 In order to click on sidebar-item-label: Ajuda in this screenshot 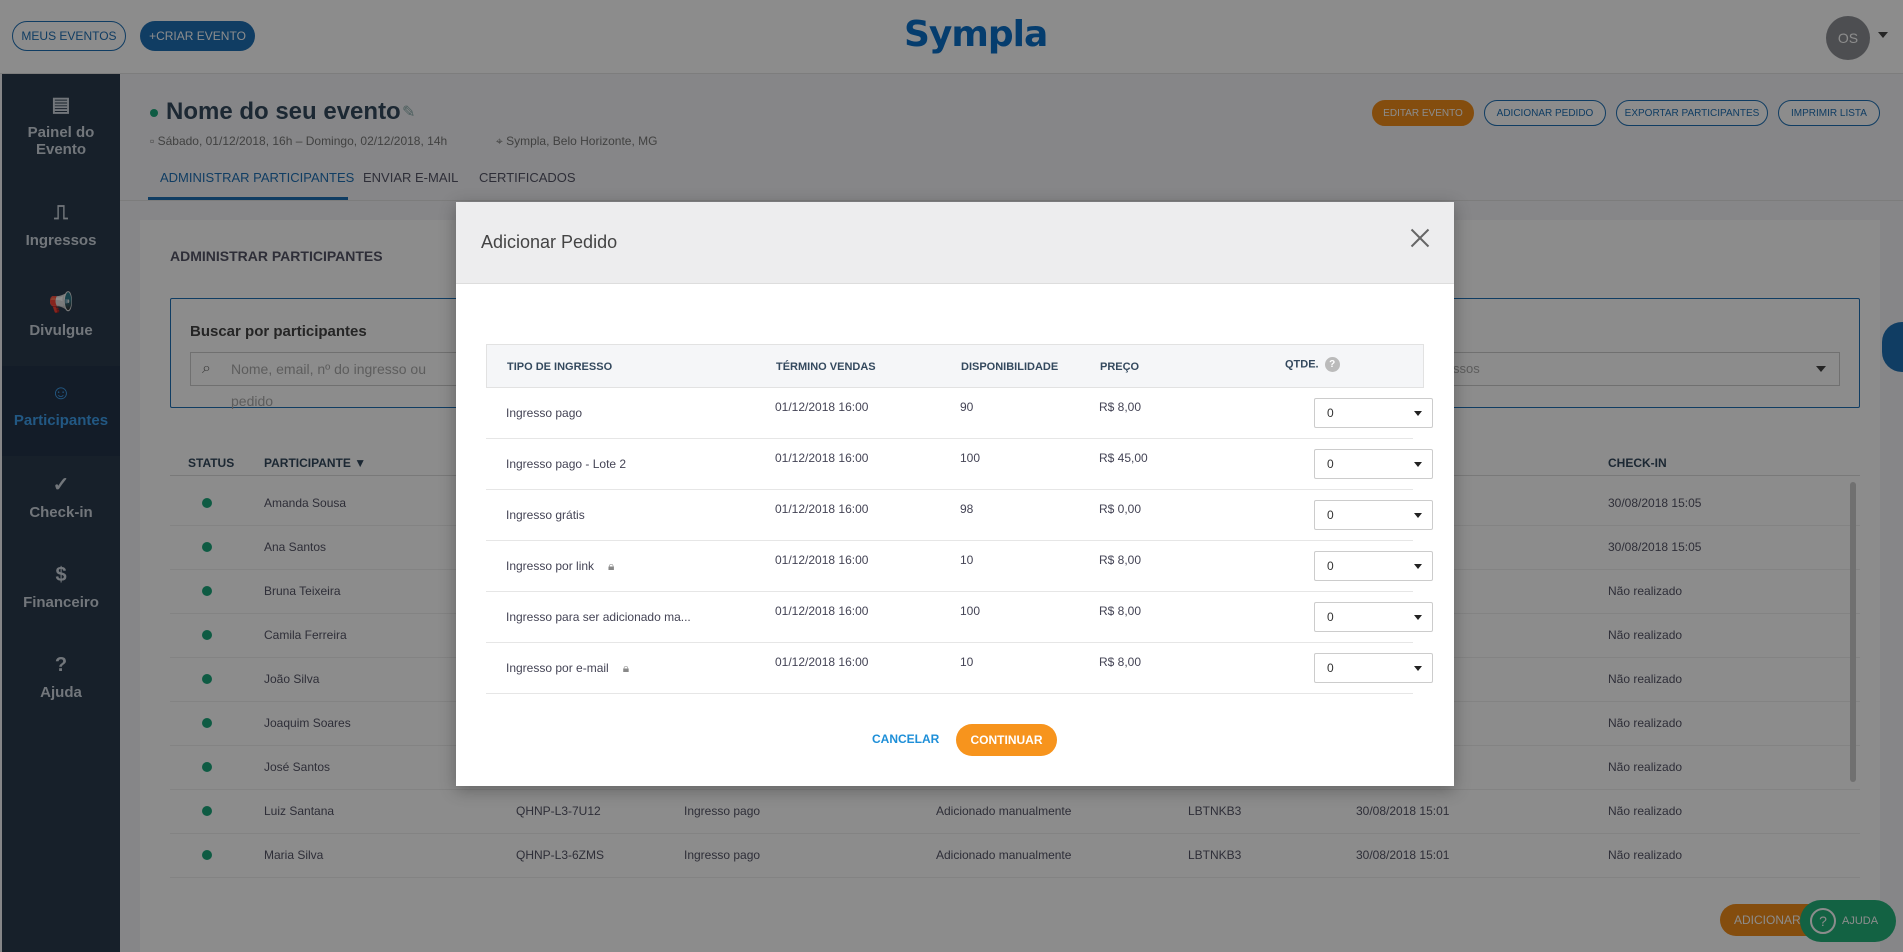, I will do `click(61, 692)`.